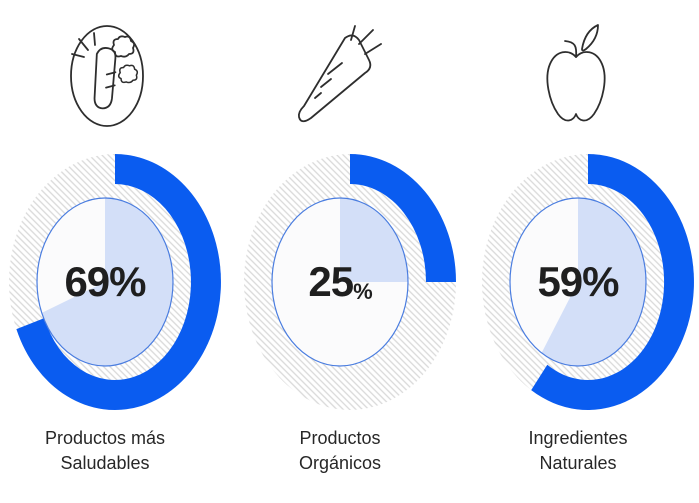  I want to click on metric-label-line1: Productos más, so click(105, 438).